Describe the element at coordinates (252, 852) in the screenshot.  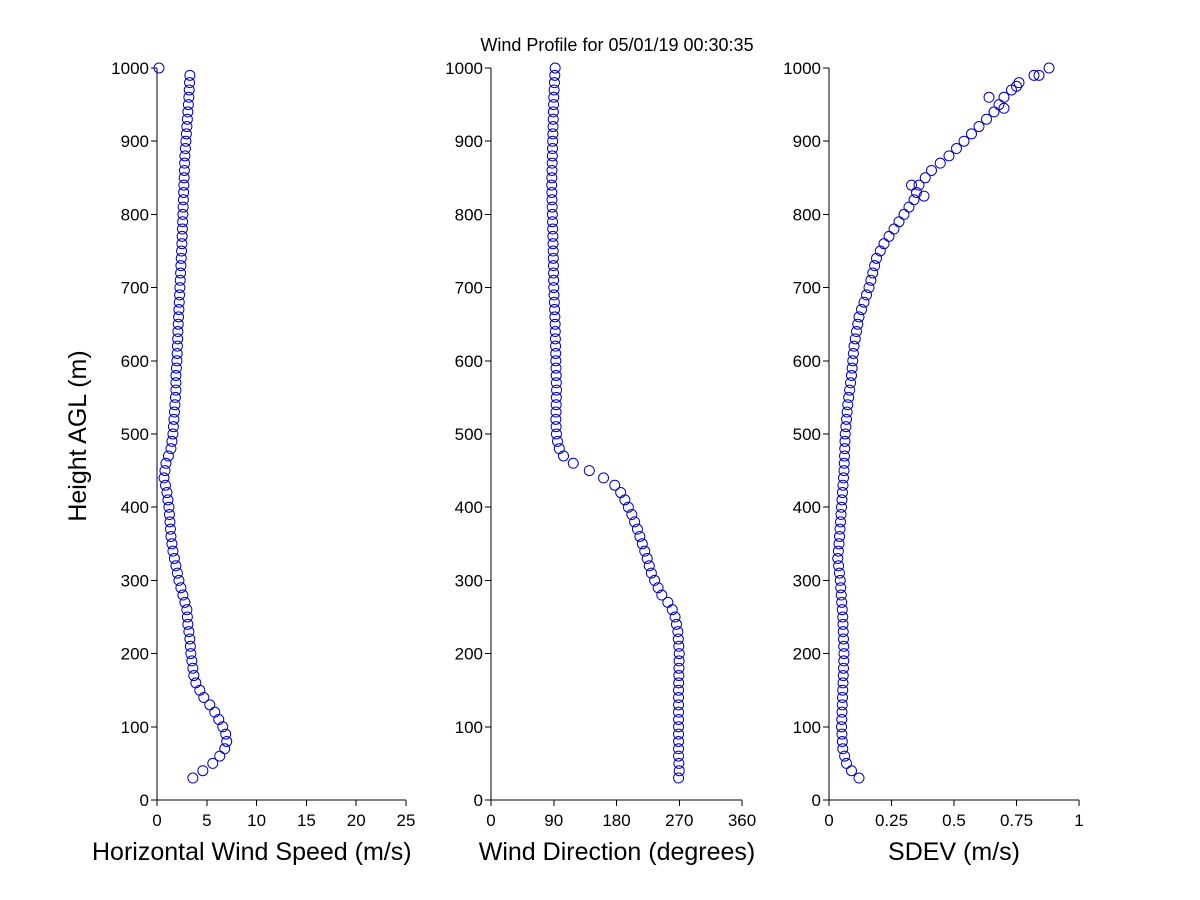
I see `wind-speed-x-label: Horizontal Wind Speed (m/s)` at that location.